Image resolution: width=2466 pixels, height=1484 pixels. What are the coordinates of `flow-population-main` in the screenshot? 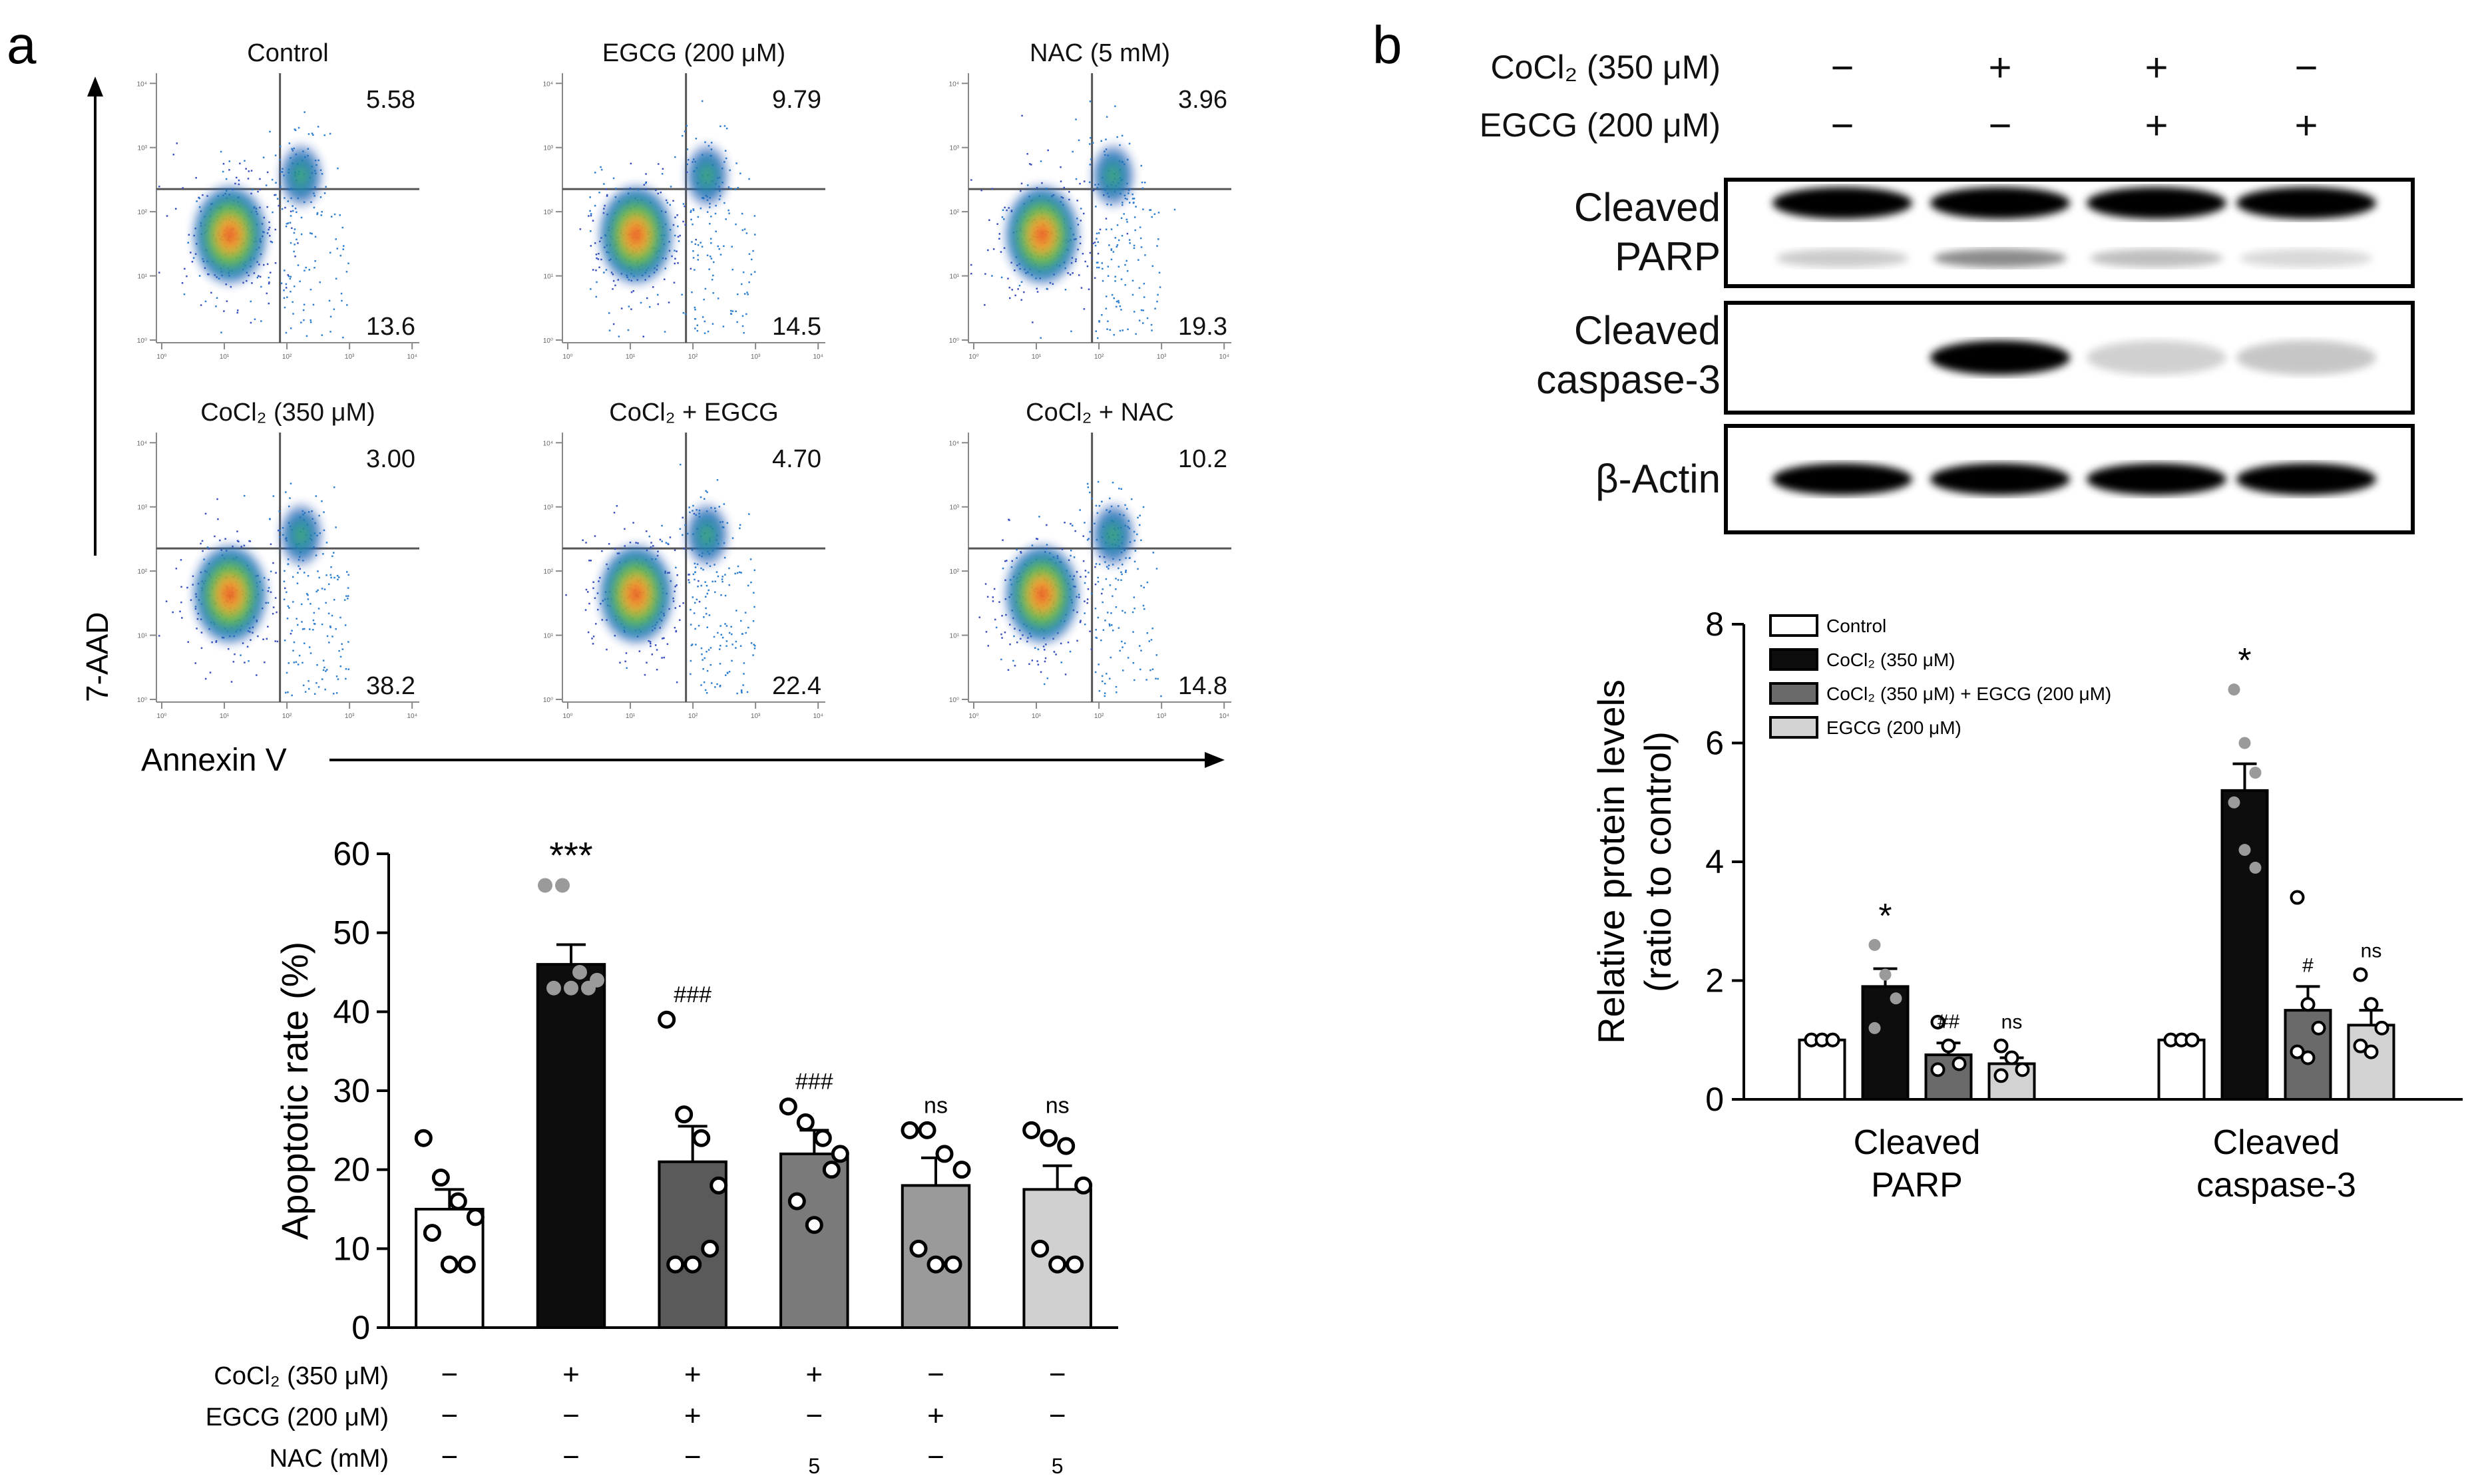 It's located at (636, 594).